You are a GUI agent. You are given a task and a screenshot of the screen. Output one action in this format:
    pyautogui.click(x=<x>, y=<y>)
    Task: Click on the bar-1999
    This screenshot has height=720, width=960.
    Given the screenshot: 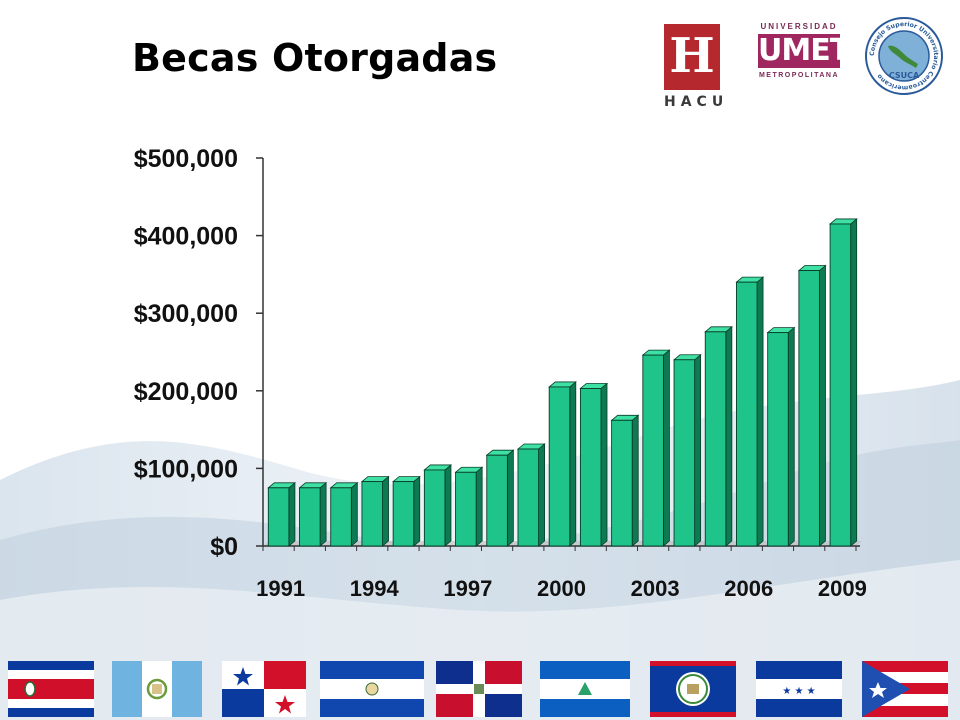 What is the action you would take?
    pyautogui.click(x=531, y=495)
    